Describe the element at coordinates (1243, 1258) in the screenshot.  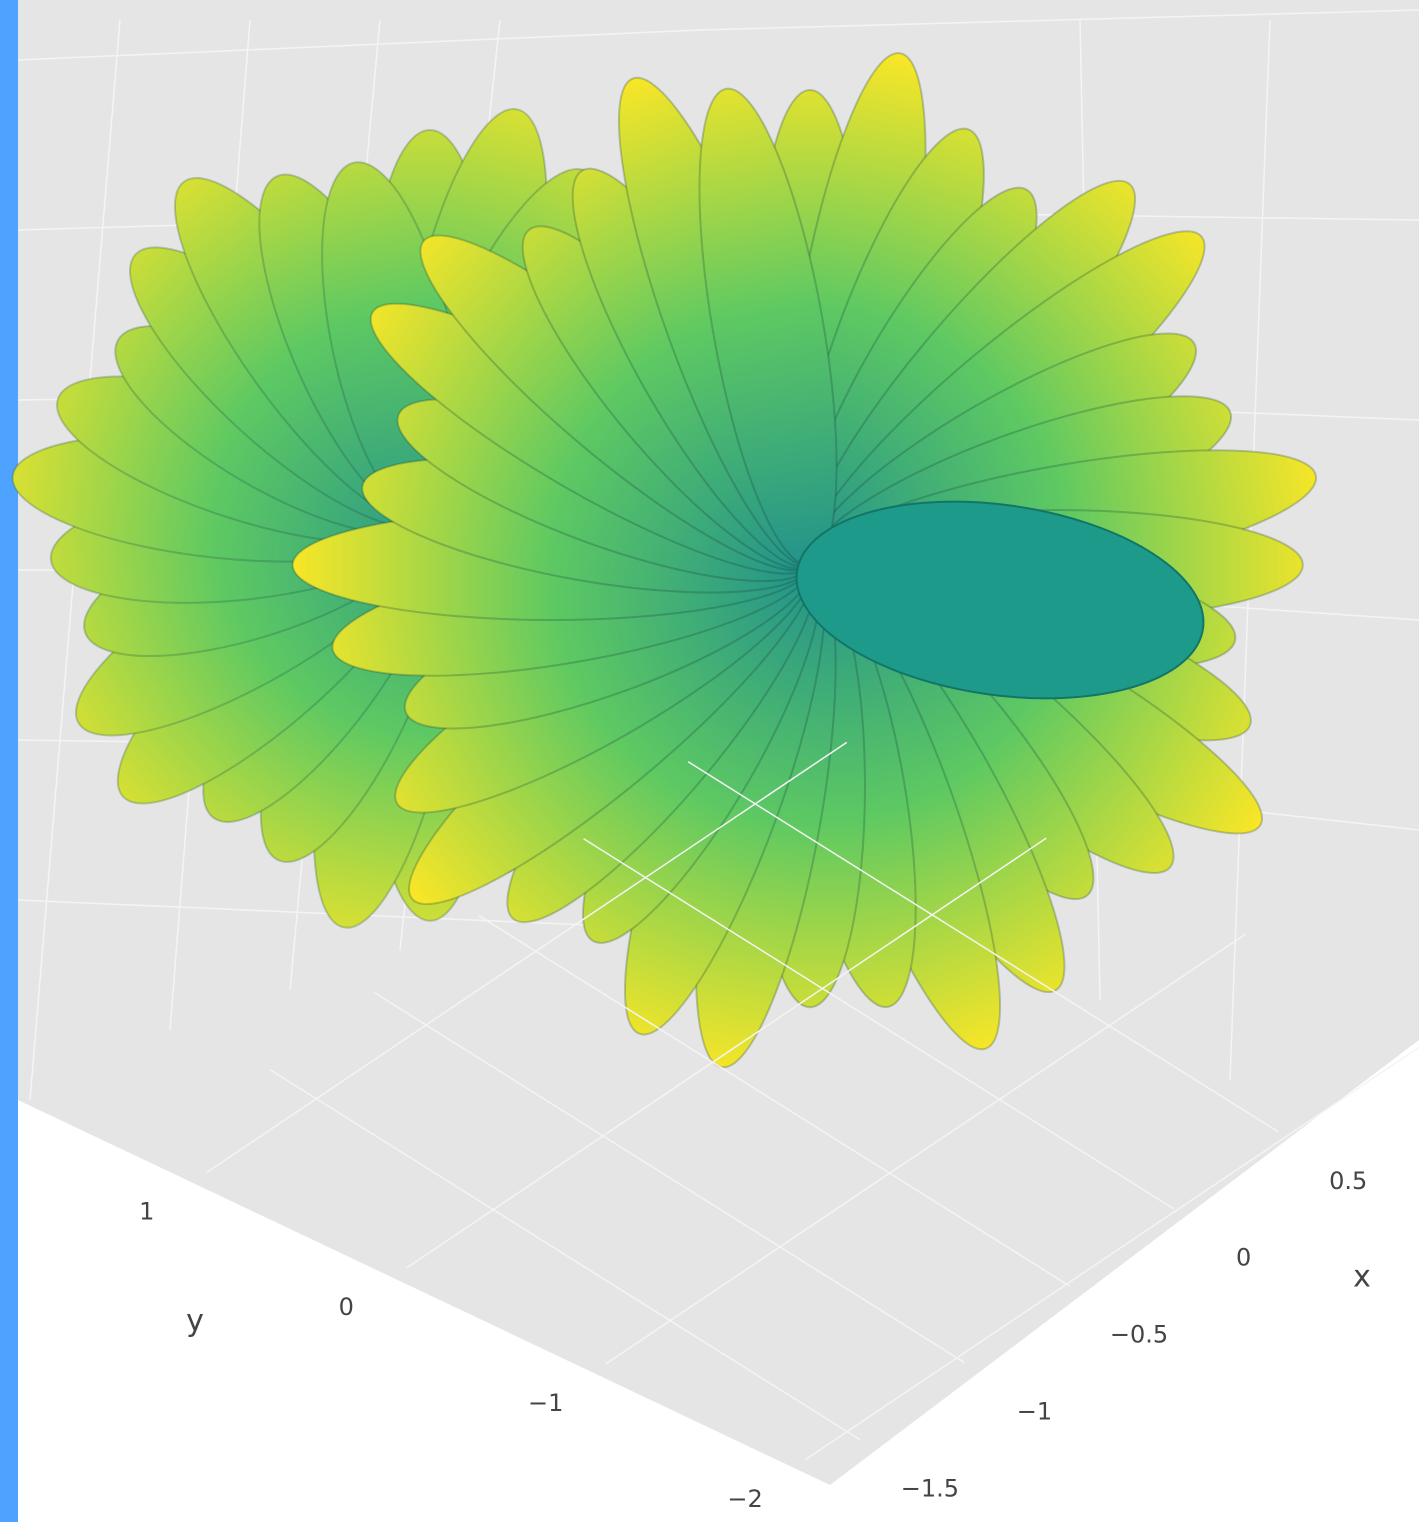
I see `x-tick-label: 0` at that location.